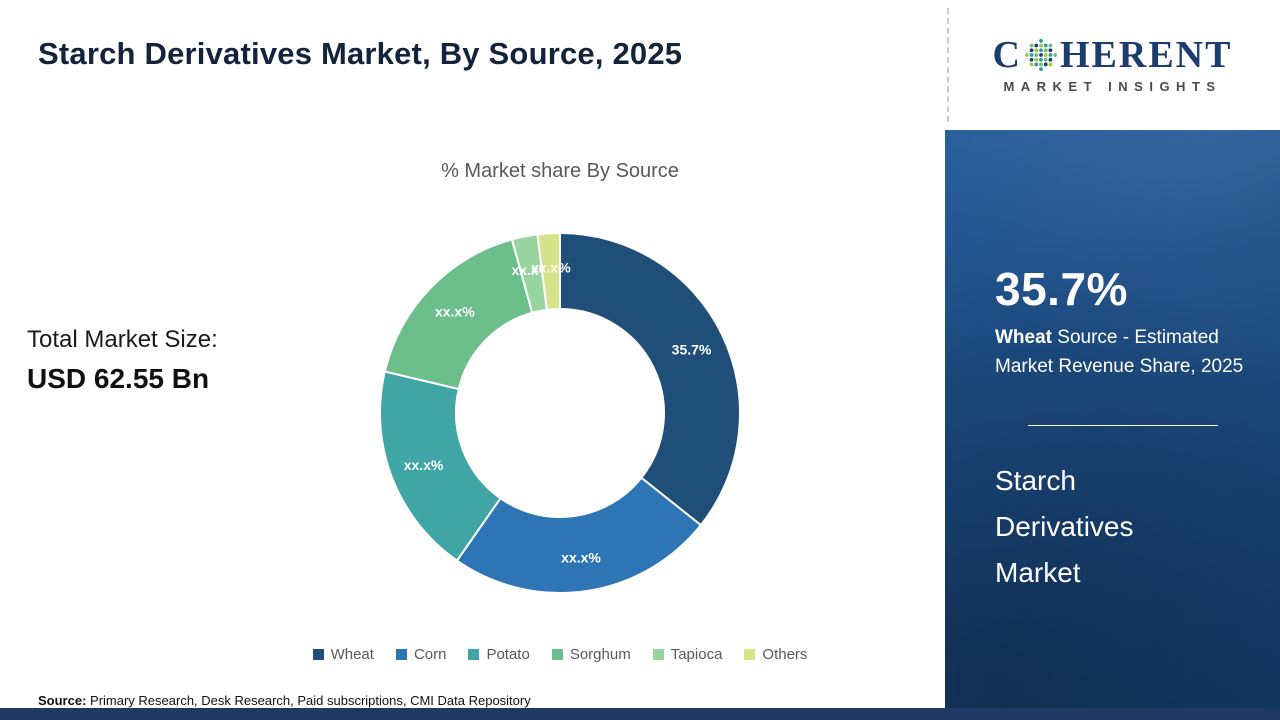  What do you see at coordinates (1064, 527) in the screenshot?
I see `sidebar-market-name: Starch Derivatives Market` at bounding box center [1064, 527].